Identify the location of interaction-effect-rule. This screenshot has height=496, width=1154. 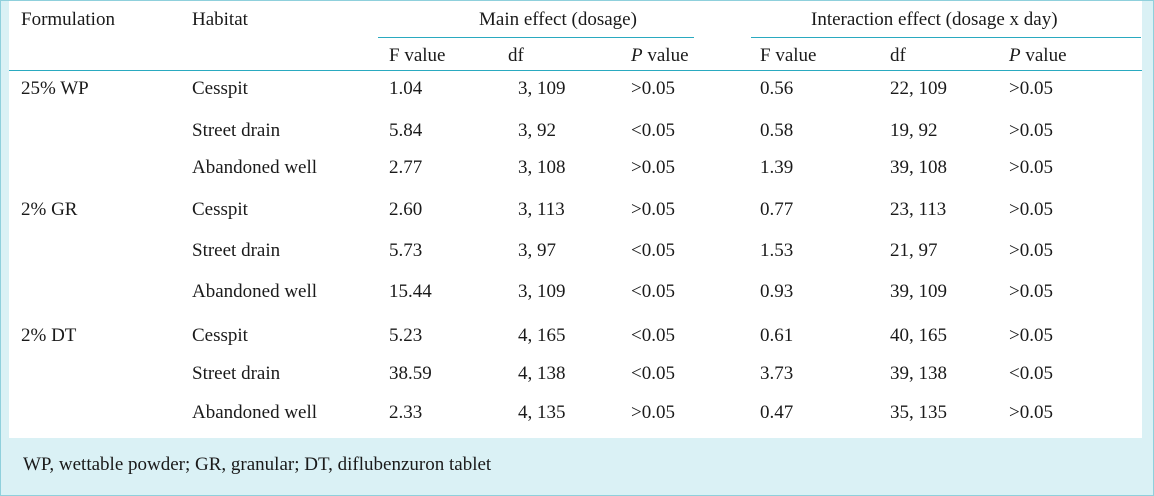
(946, 37).